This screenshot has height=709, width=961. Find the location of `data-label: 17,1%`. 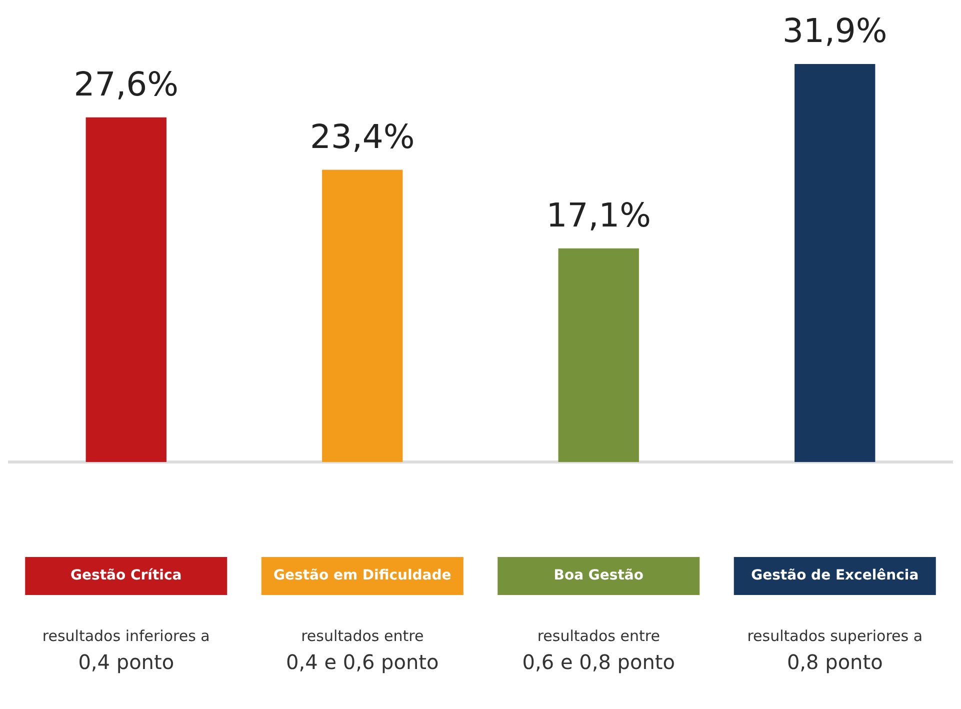

data-label: 17,1% is located at coordinates (599, 215).